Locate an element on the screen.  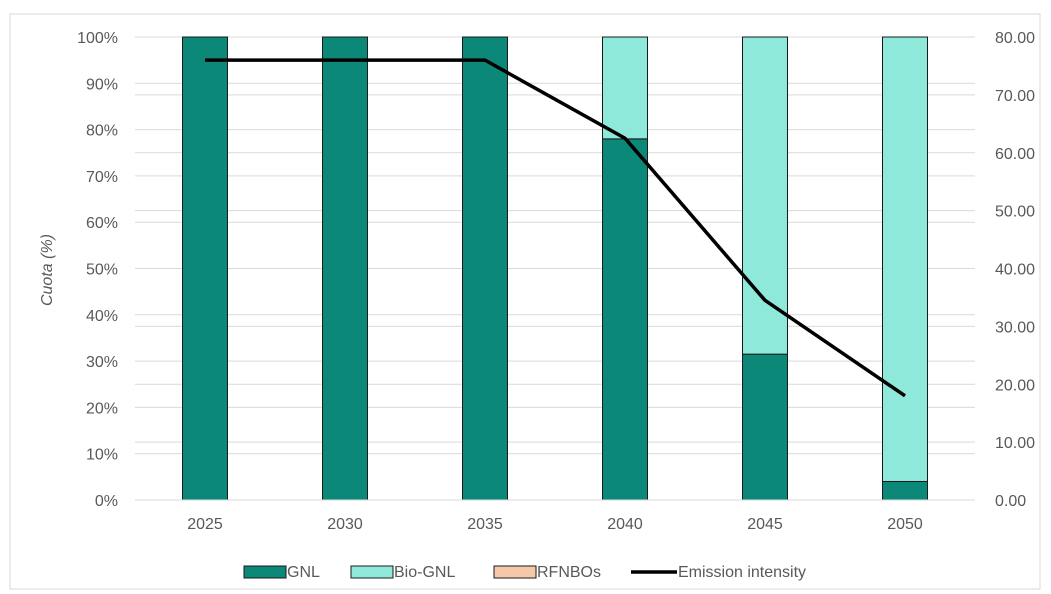
y-tick-label-left: 70% is located at coordinates (102, 177).